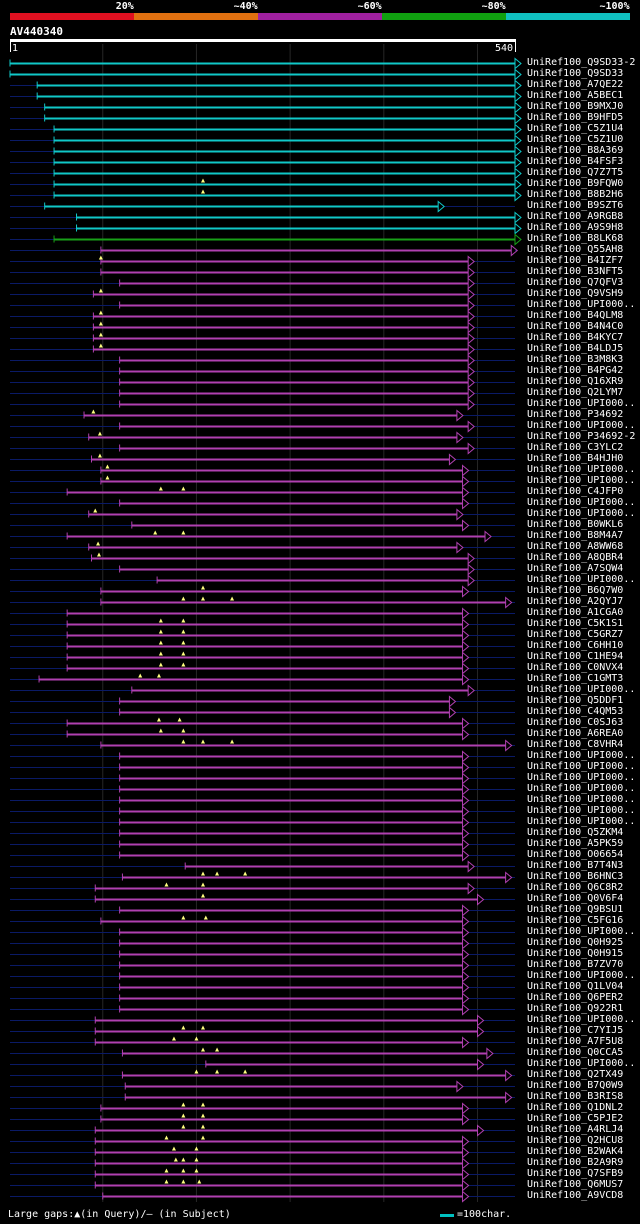  I want to click on hit-label: UniRef100_B4KYC7, so click(575, 337).